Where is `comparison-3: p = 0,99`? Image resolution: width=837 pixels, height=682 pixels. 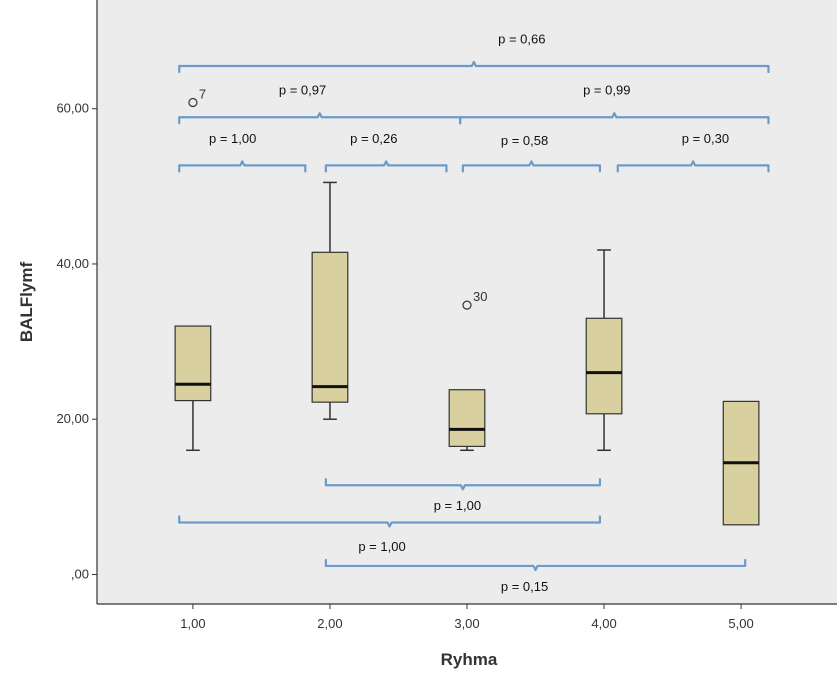
comparison-3: p = 0,99 is located at coordinates (614, 104).